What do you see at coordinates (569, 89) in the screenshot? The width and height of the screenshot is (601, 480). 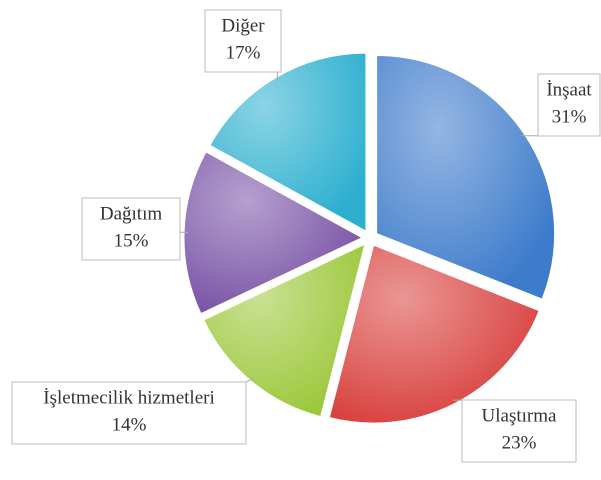 I see `category-label: İnşaat` at bounding box center [569, 89].